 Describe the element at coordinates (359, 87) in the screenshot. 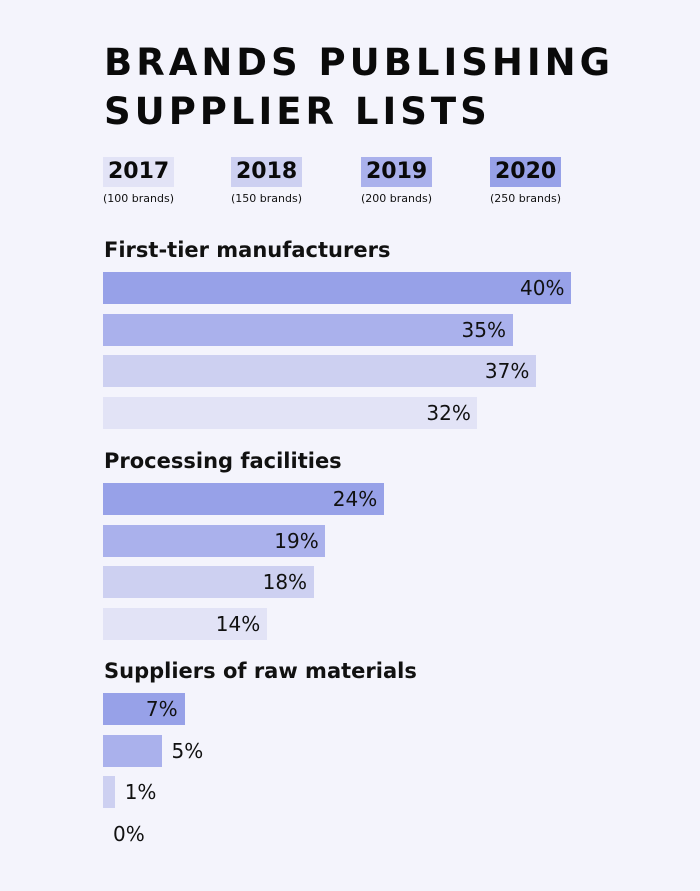

I see `chart-title: BRANDS PUBLISHING SUPPLIER LISTS` at that location.